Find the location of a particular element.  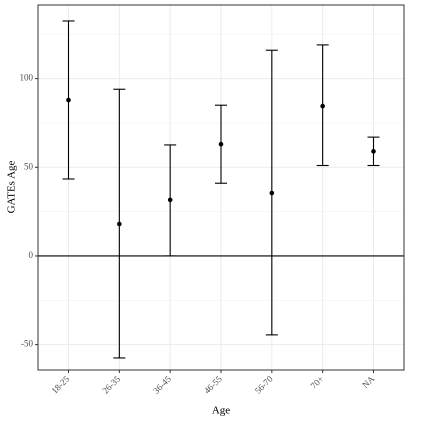

y-axis-title: GATEs Age is located at coordinates (12, 186).